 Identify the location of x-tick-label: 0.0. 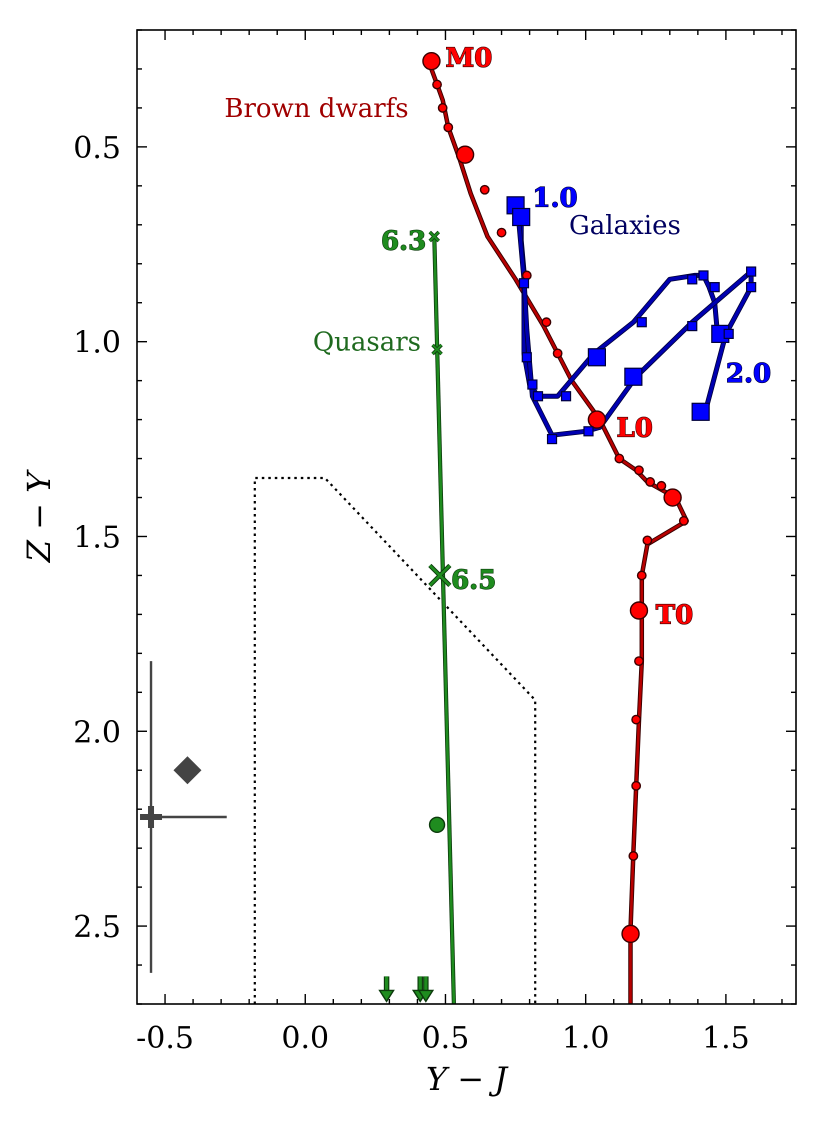
(305, 1038).